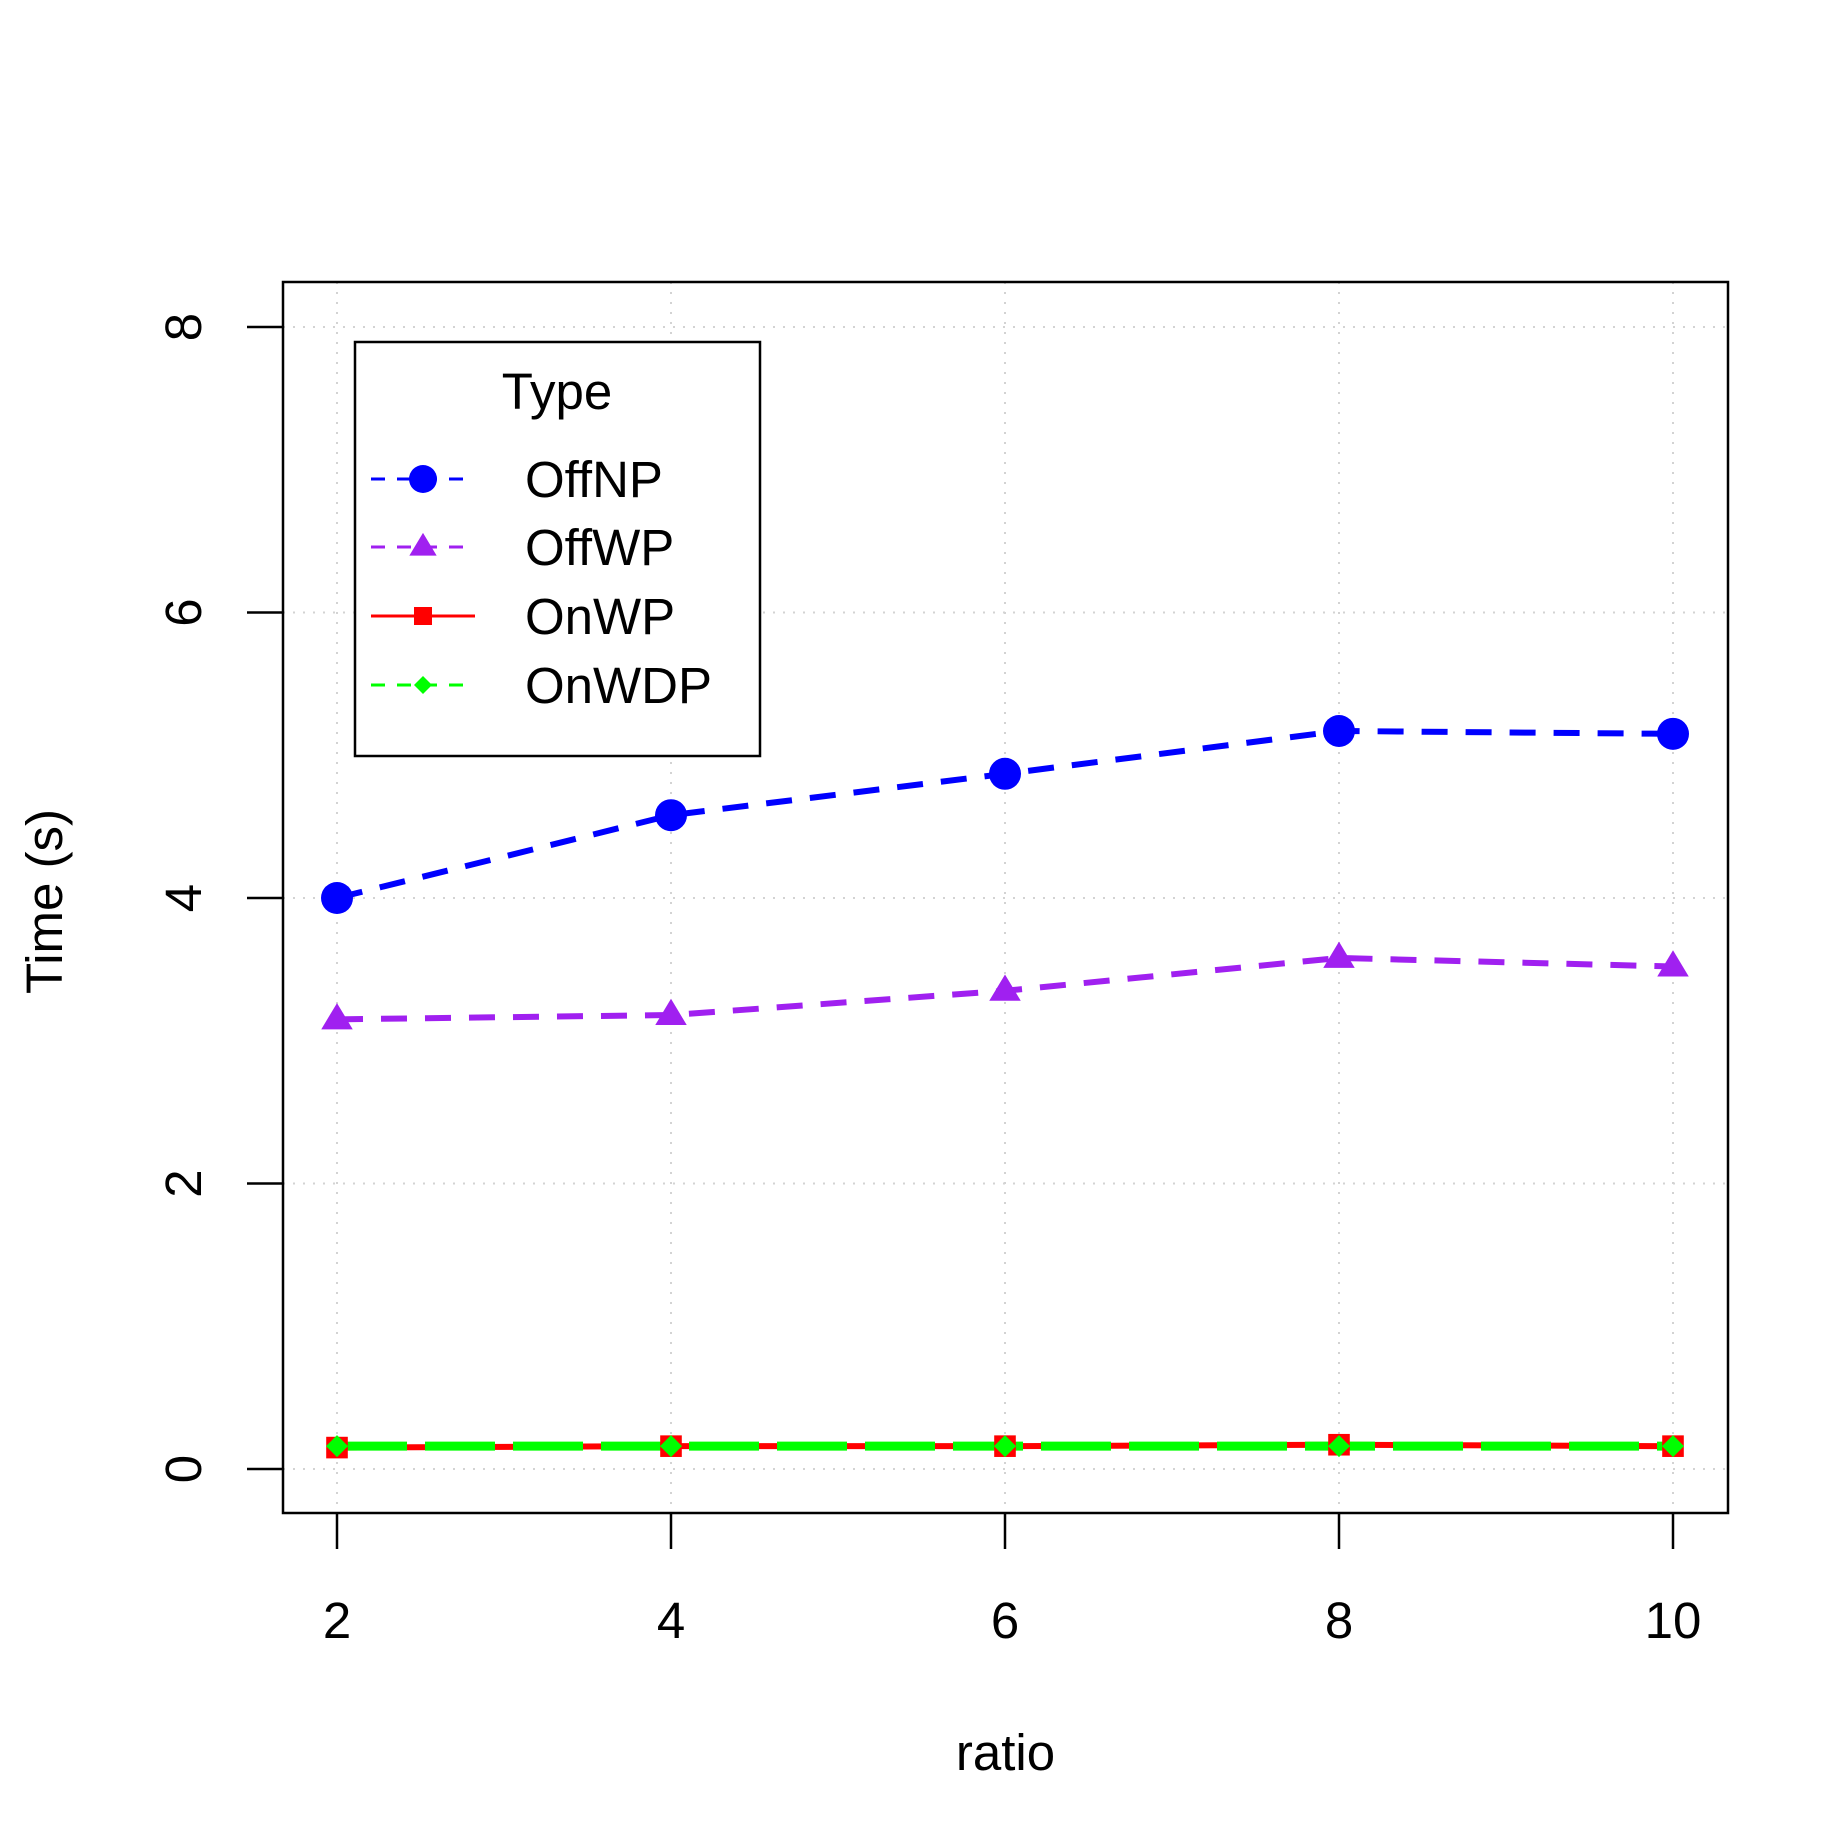  I want to click on x-tick-label: 8, so click(1339, 1620).